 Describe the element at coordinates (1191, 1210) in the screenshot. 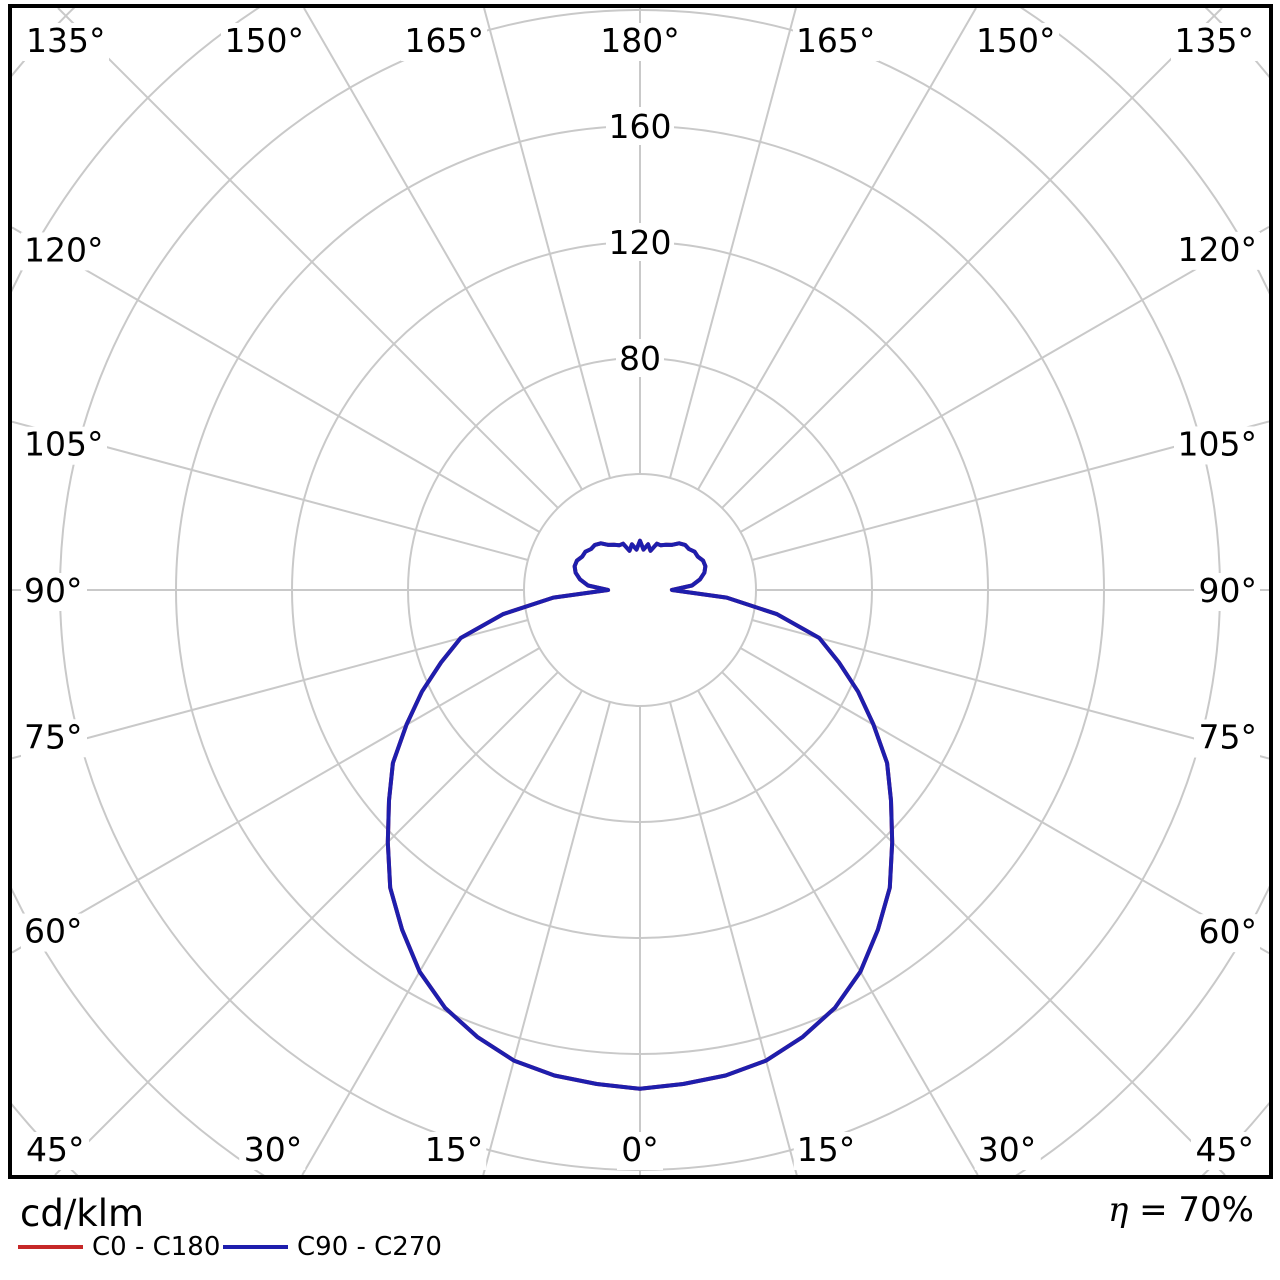

I see `eta-value: = 70%` at that location.